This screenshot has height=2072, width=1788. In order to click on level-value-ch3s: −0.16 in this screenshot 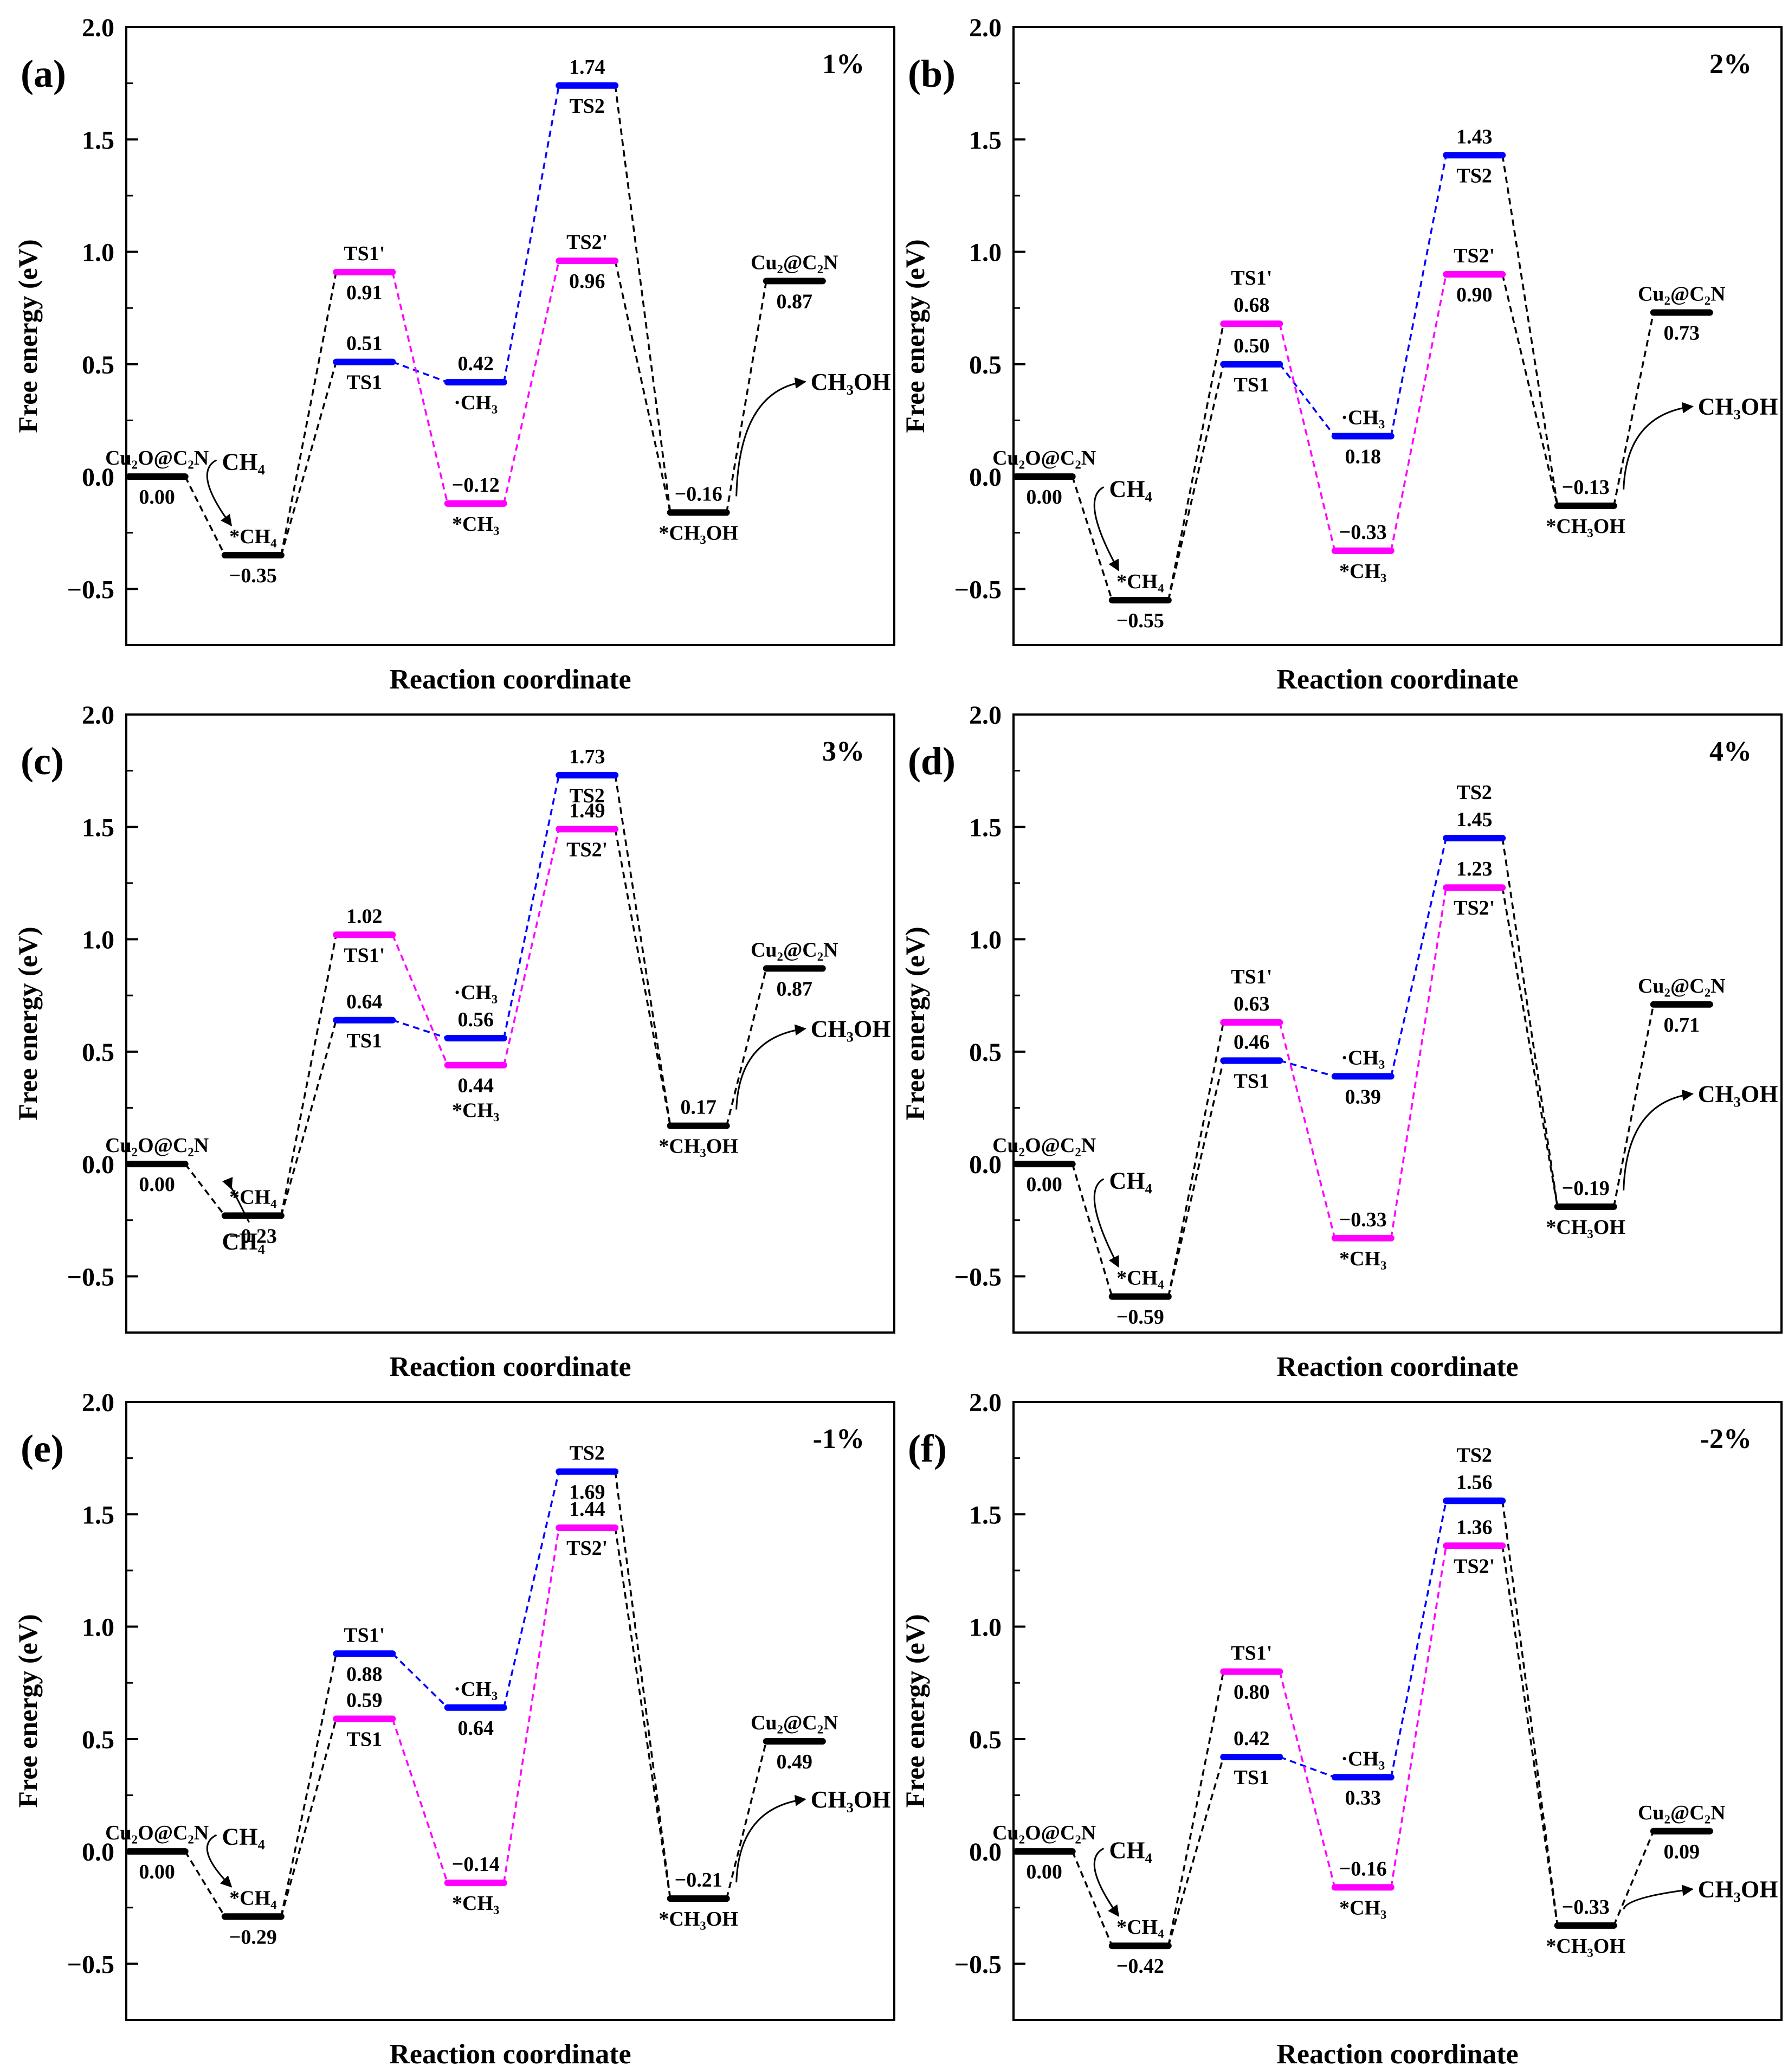, I will do `click(1363, 1868)`.